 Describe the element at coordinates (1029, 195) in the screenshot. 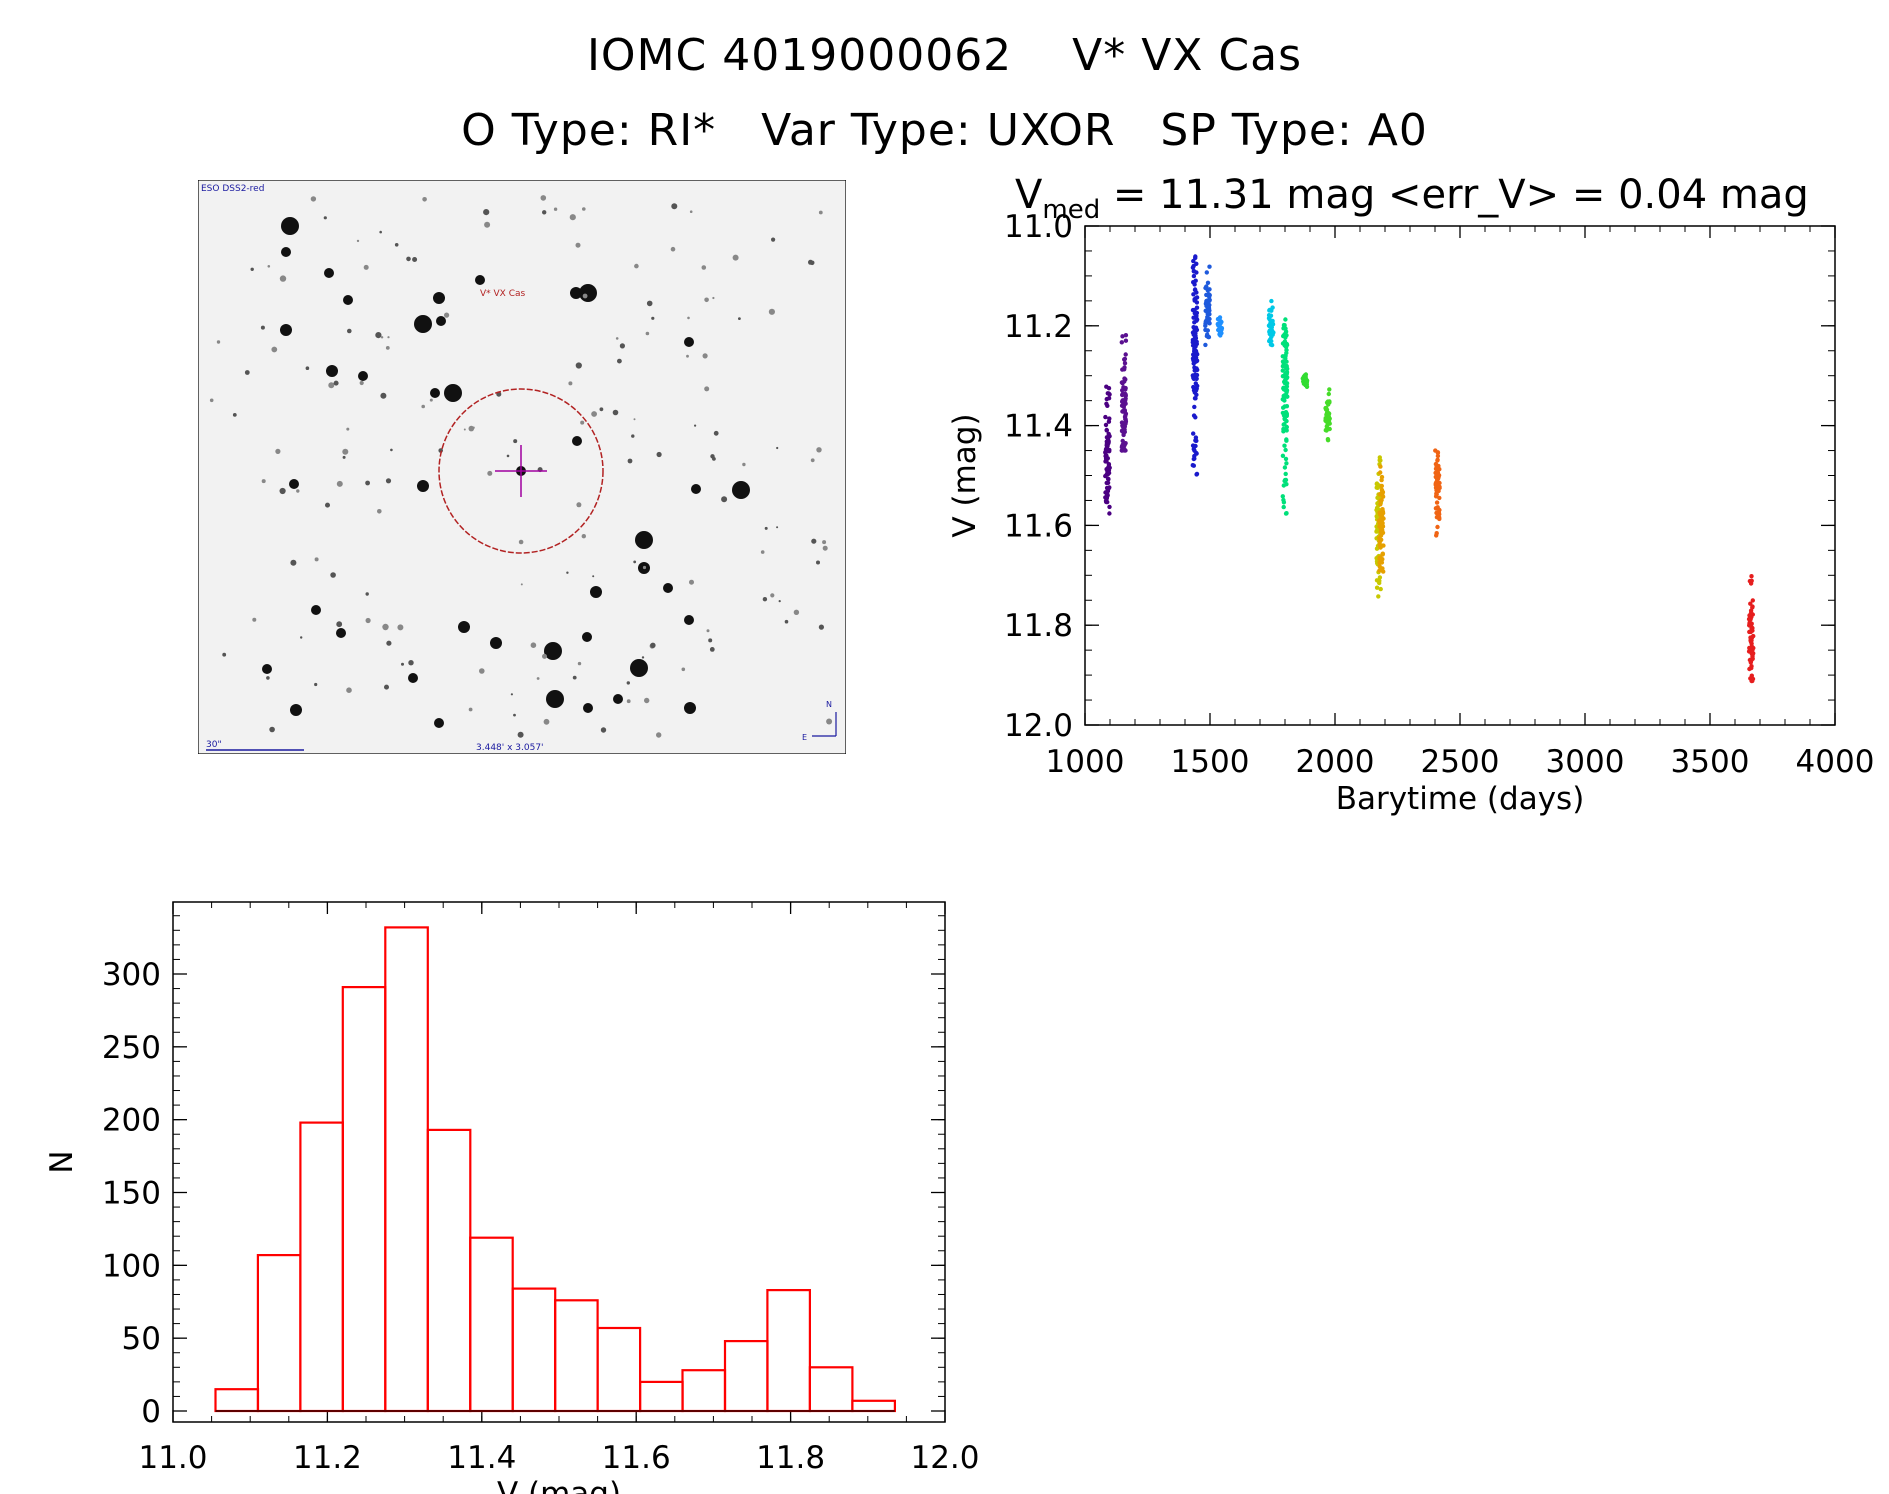

I see `lc-title-main: V` at that location.